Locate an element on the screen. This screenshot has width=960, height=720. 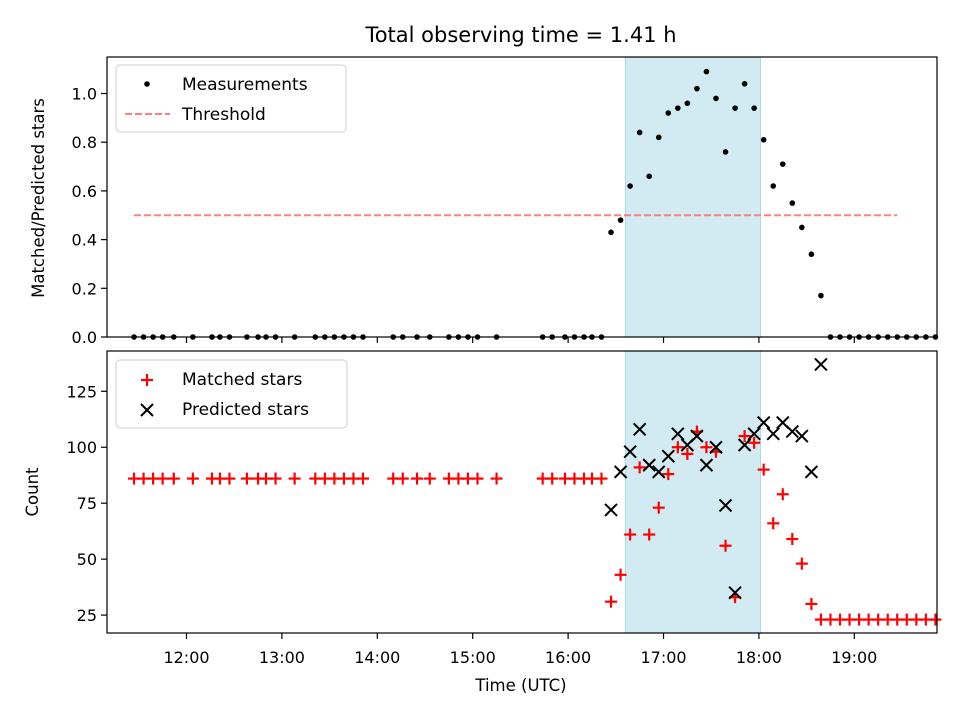
ratio-panel-ylabel: Matched/Predicted stars is located at coordinates (38, 198).